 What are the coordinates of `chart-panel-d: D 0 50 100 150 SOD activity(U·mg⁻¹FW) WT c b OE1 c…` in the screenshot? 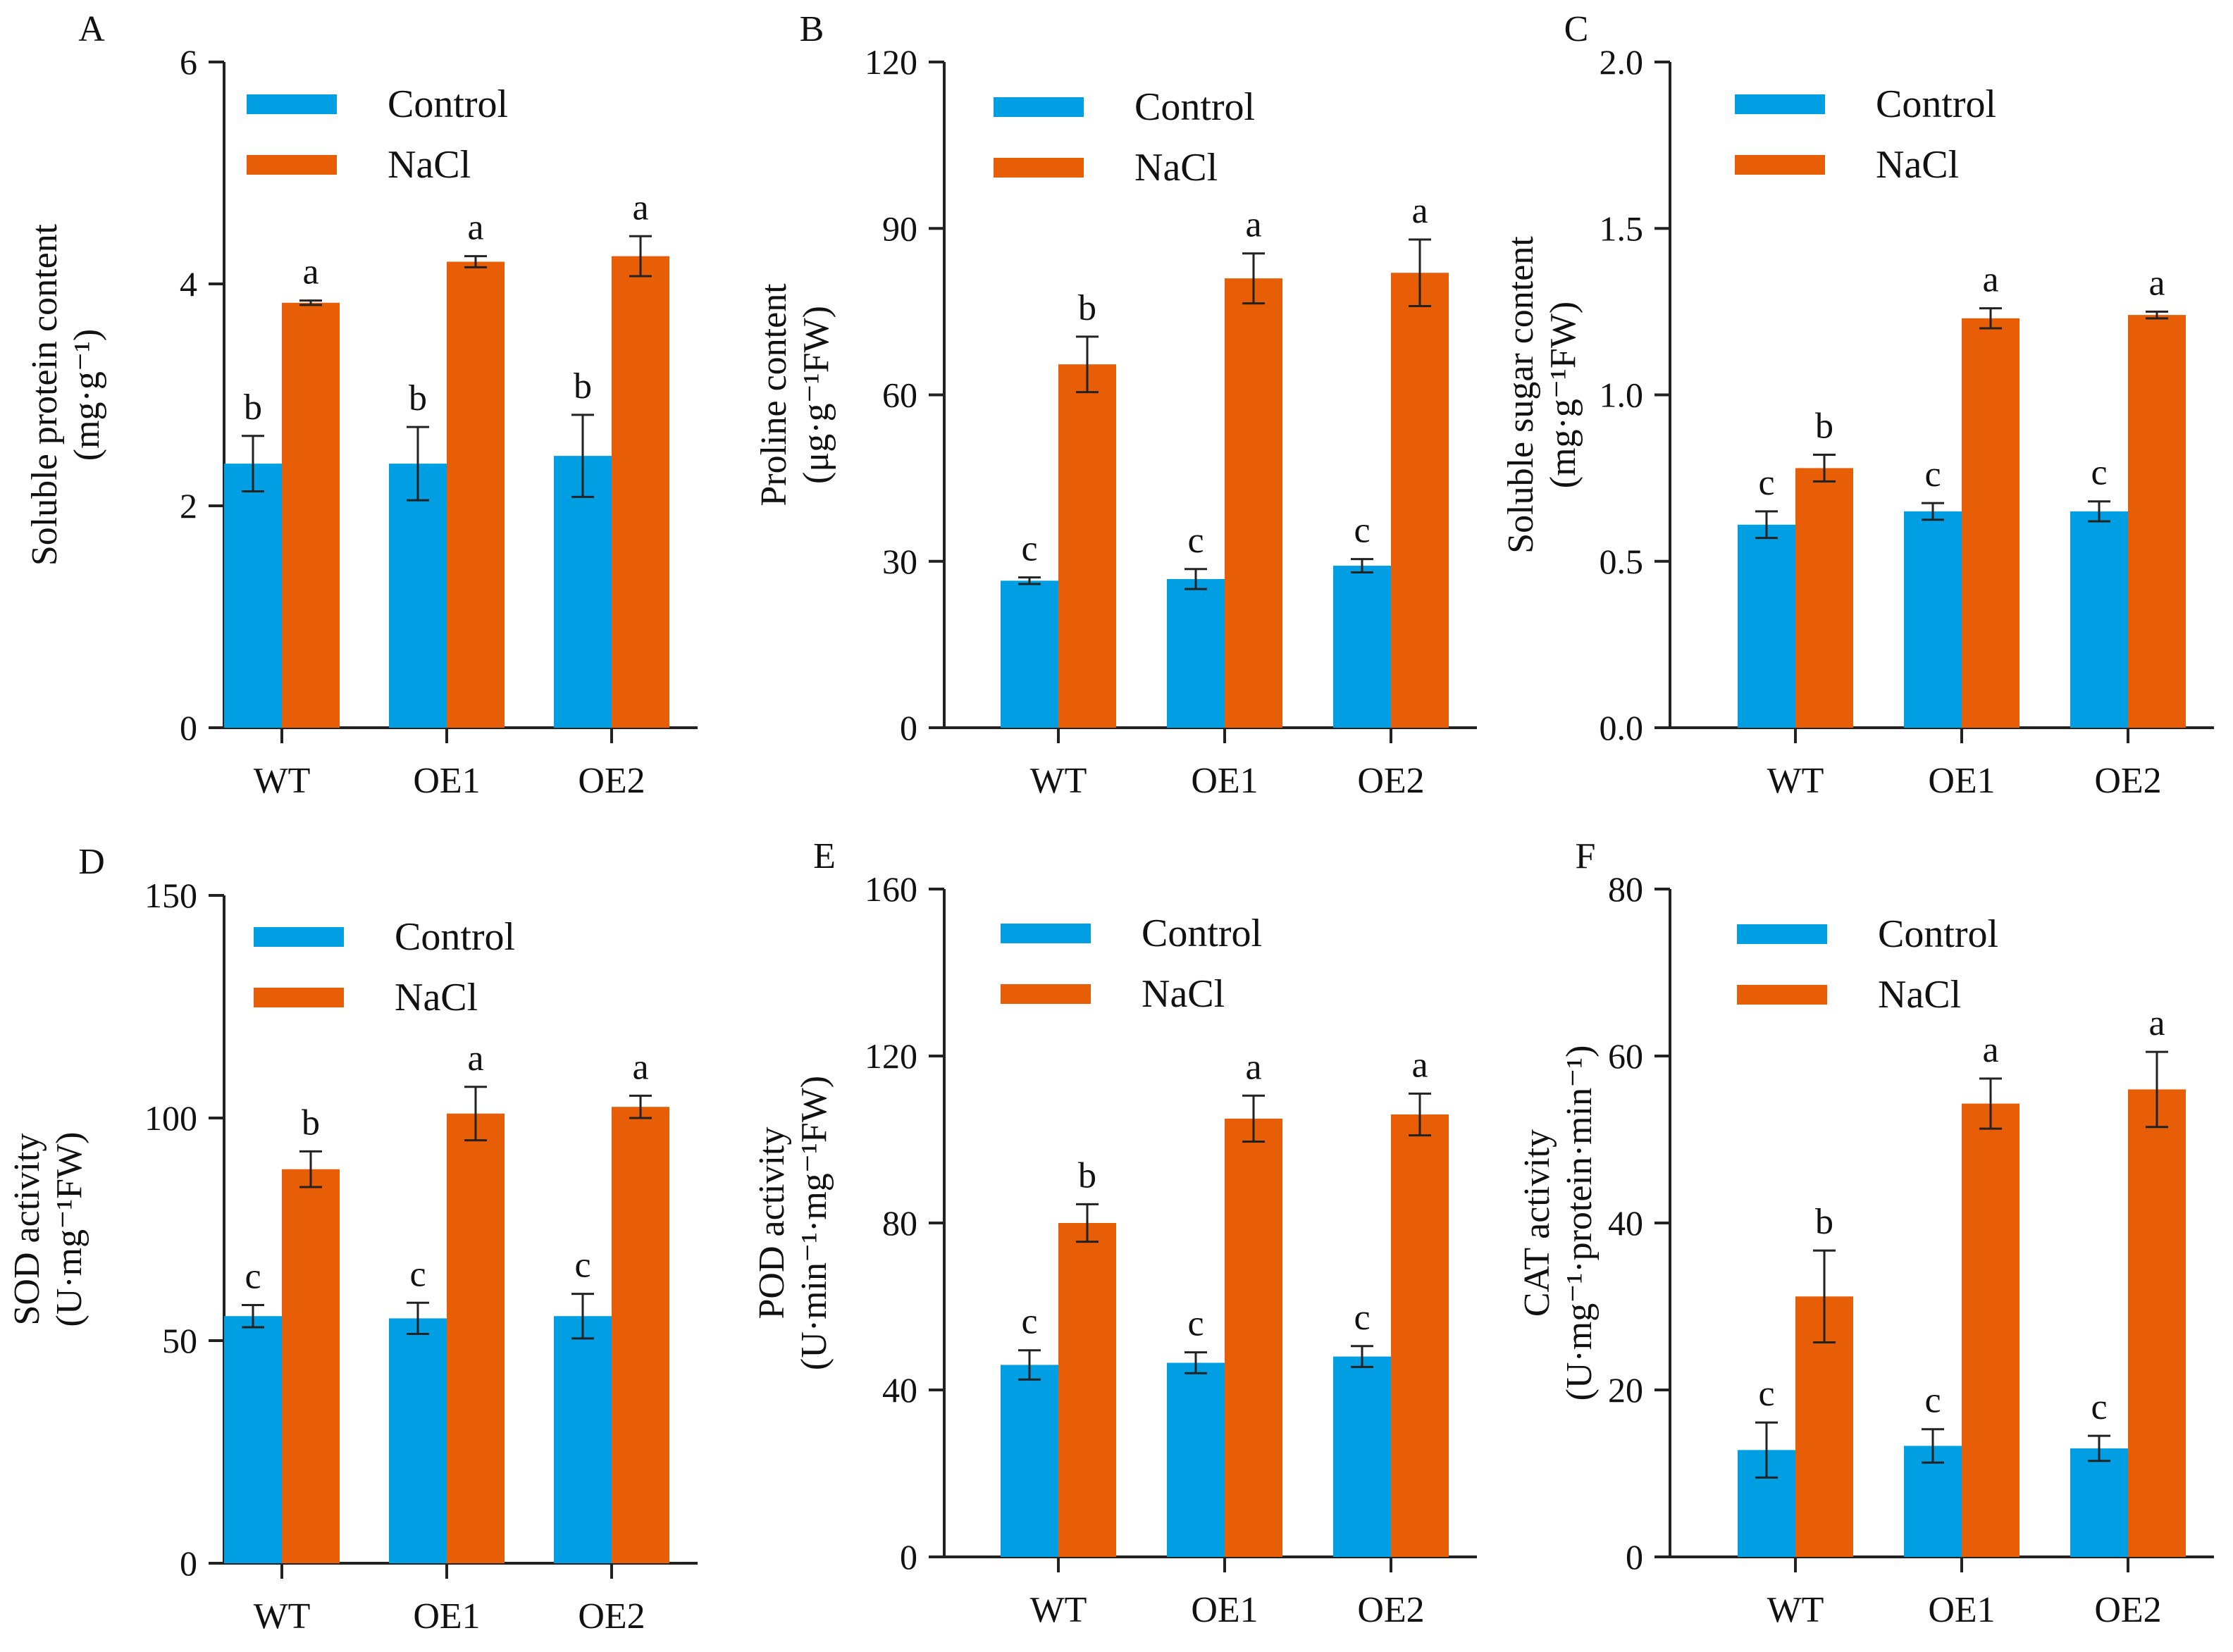 It's located at (352, 1239).